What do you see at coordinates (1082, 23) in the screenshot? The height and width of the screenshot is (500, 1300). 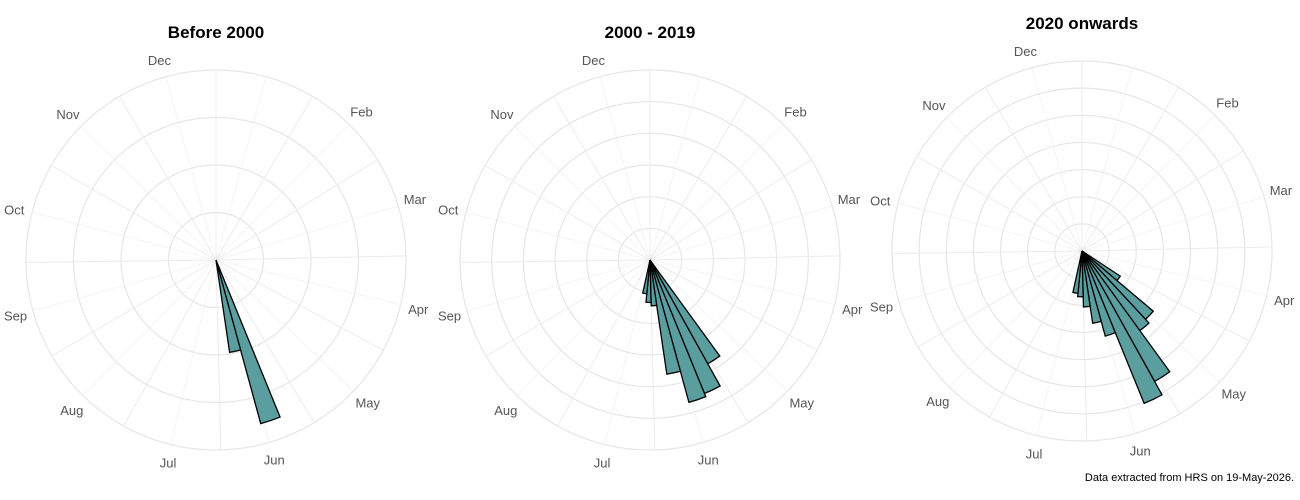 I see `chart-title: 2020 onwards` at bounding box center [1082, 23].